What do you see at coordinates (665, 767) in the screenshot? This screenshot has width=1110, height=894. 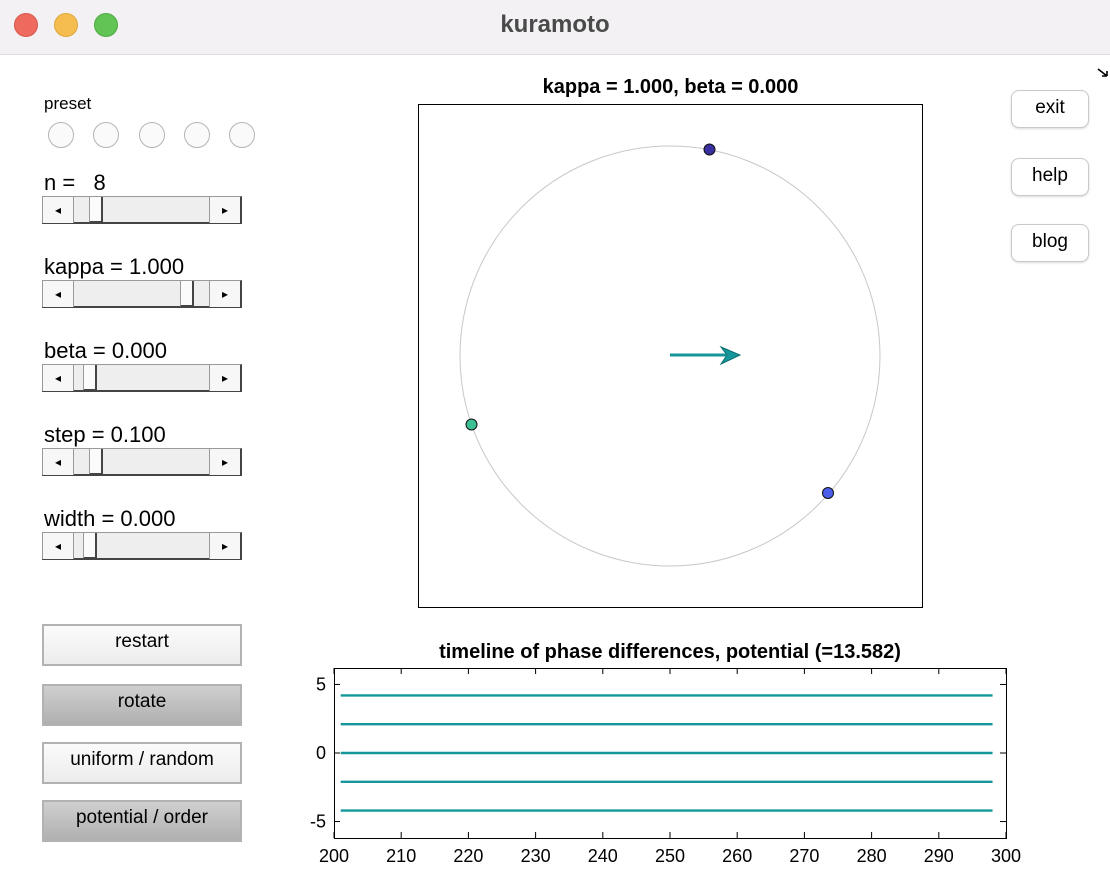 I see `timeline-chart: 200 210 220 230 240 250 260 270 280 290 300 5 0 -5` at bounding box center [665, 767].